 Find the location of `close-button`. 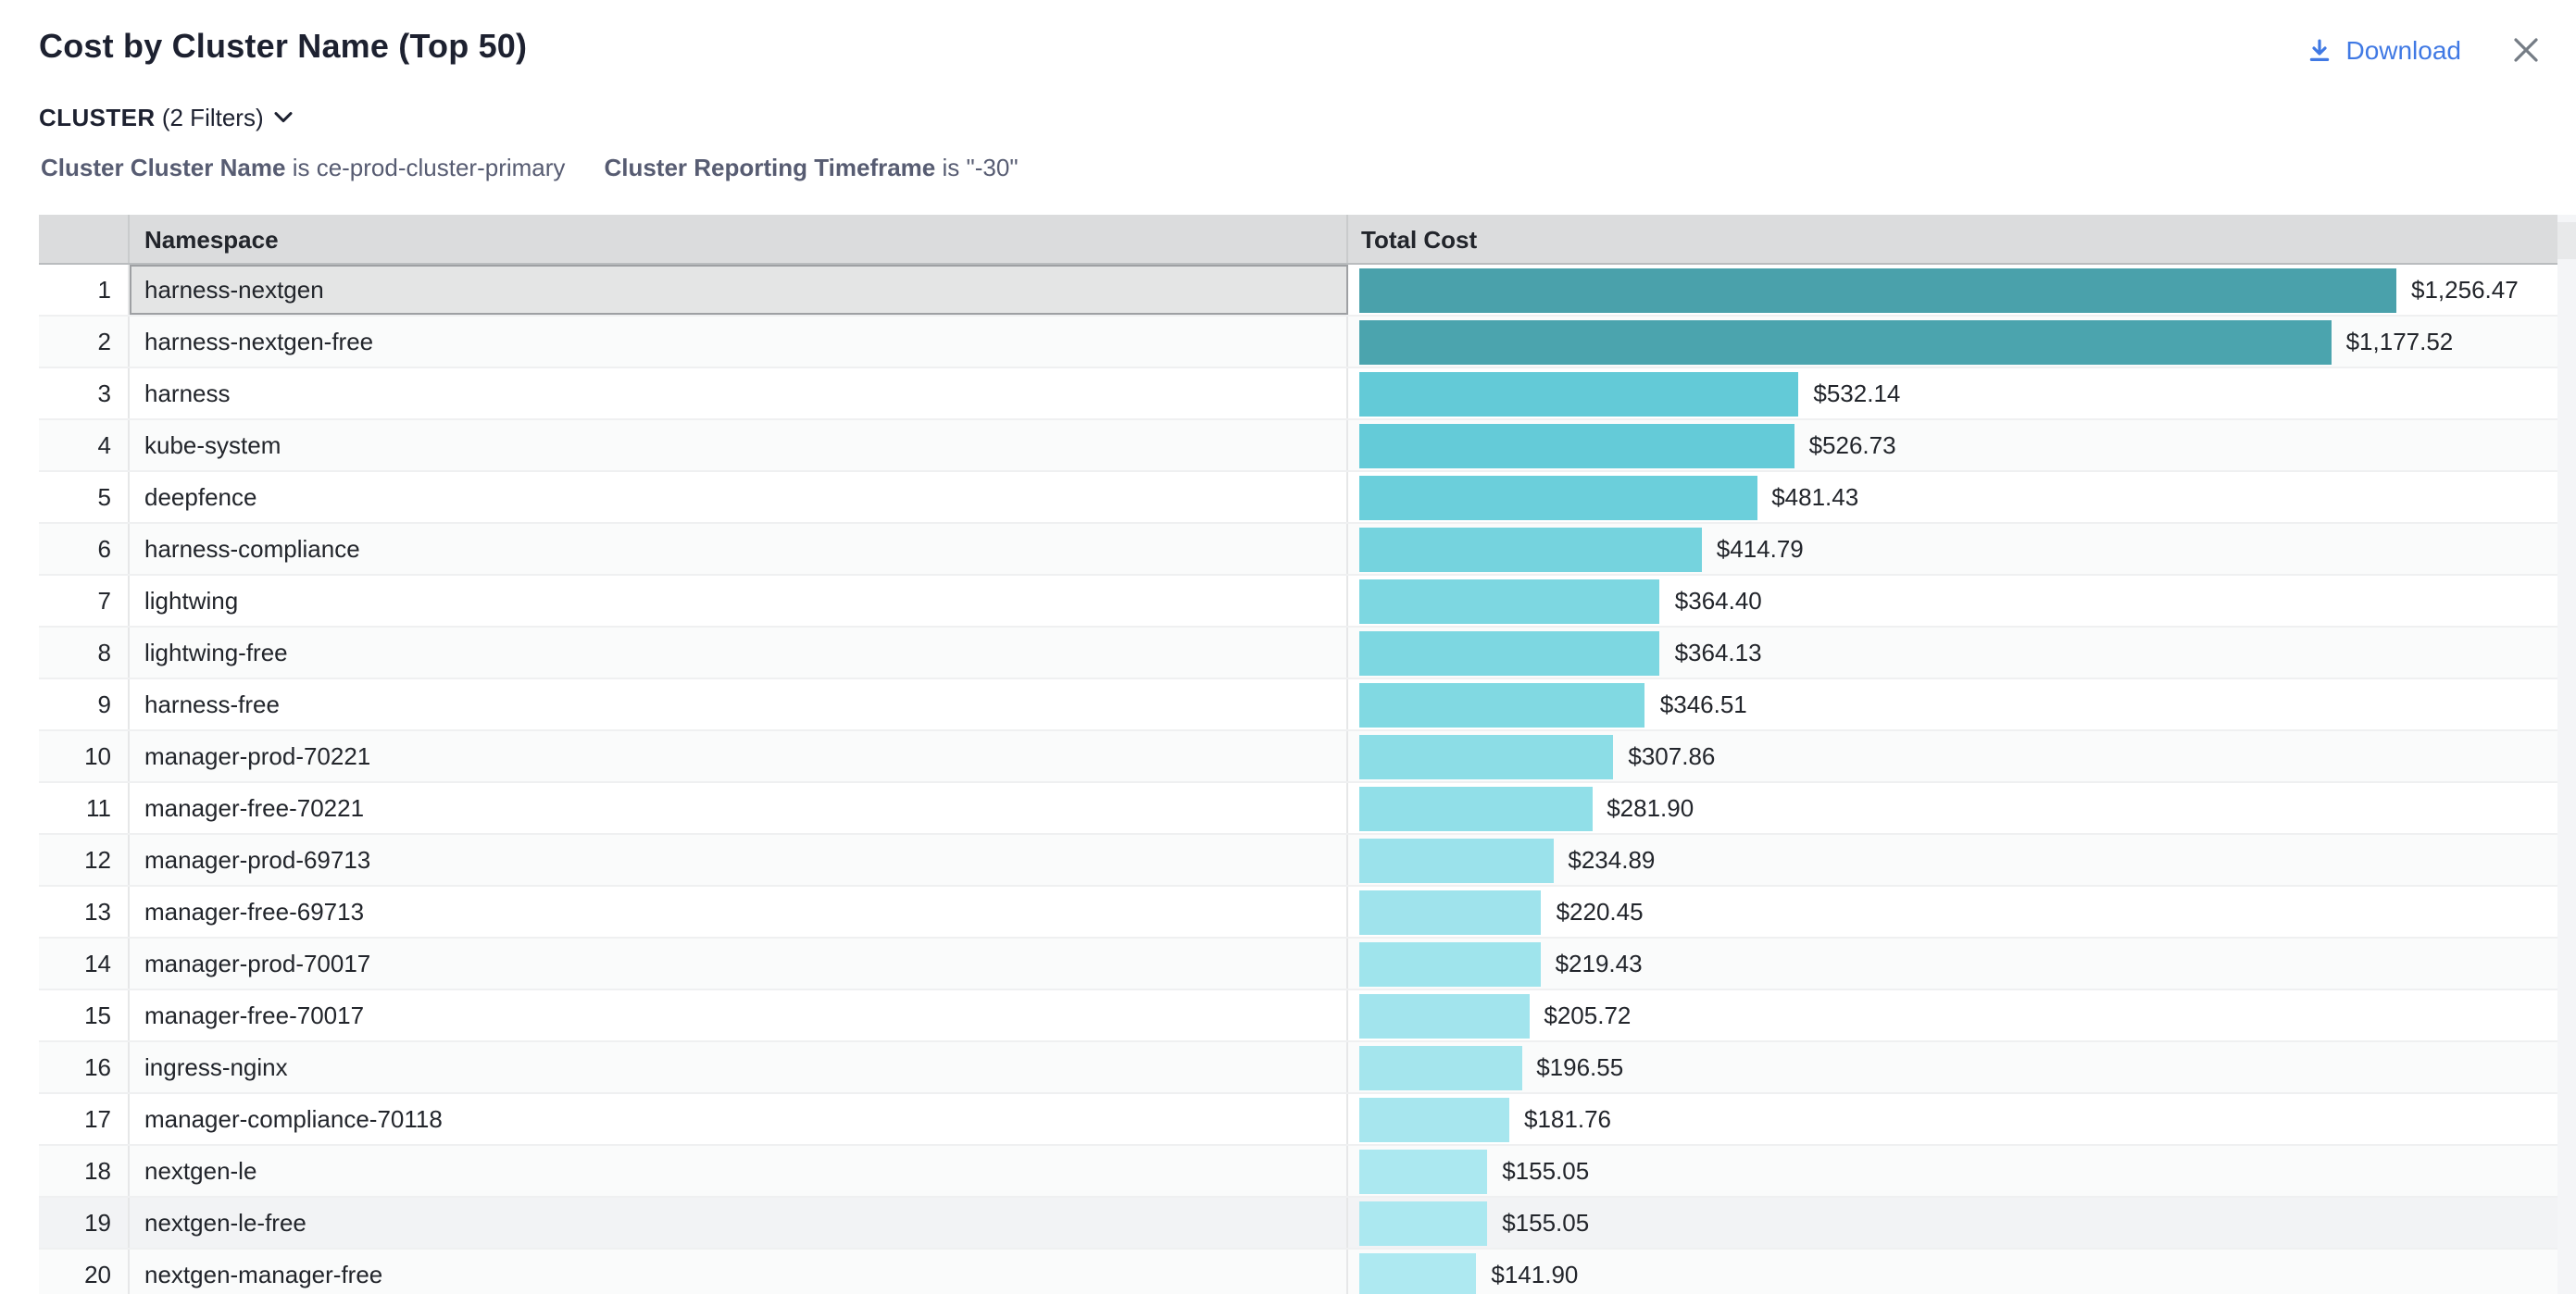

close-button is located at coordinates (2526, 50).